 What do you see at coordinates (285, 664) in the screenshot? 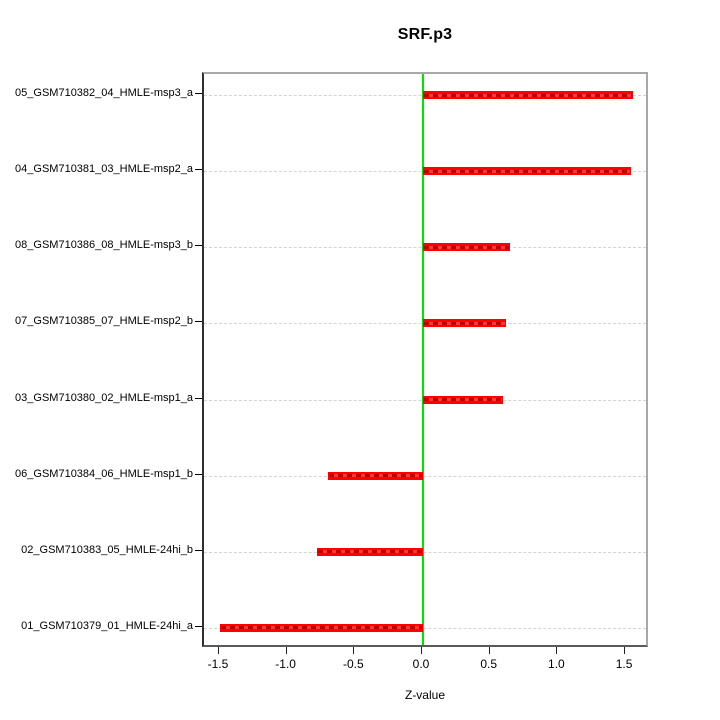
I see `x-tick-label: -1.0` at bounding box center [285, 664].